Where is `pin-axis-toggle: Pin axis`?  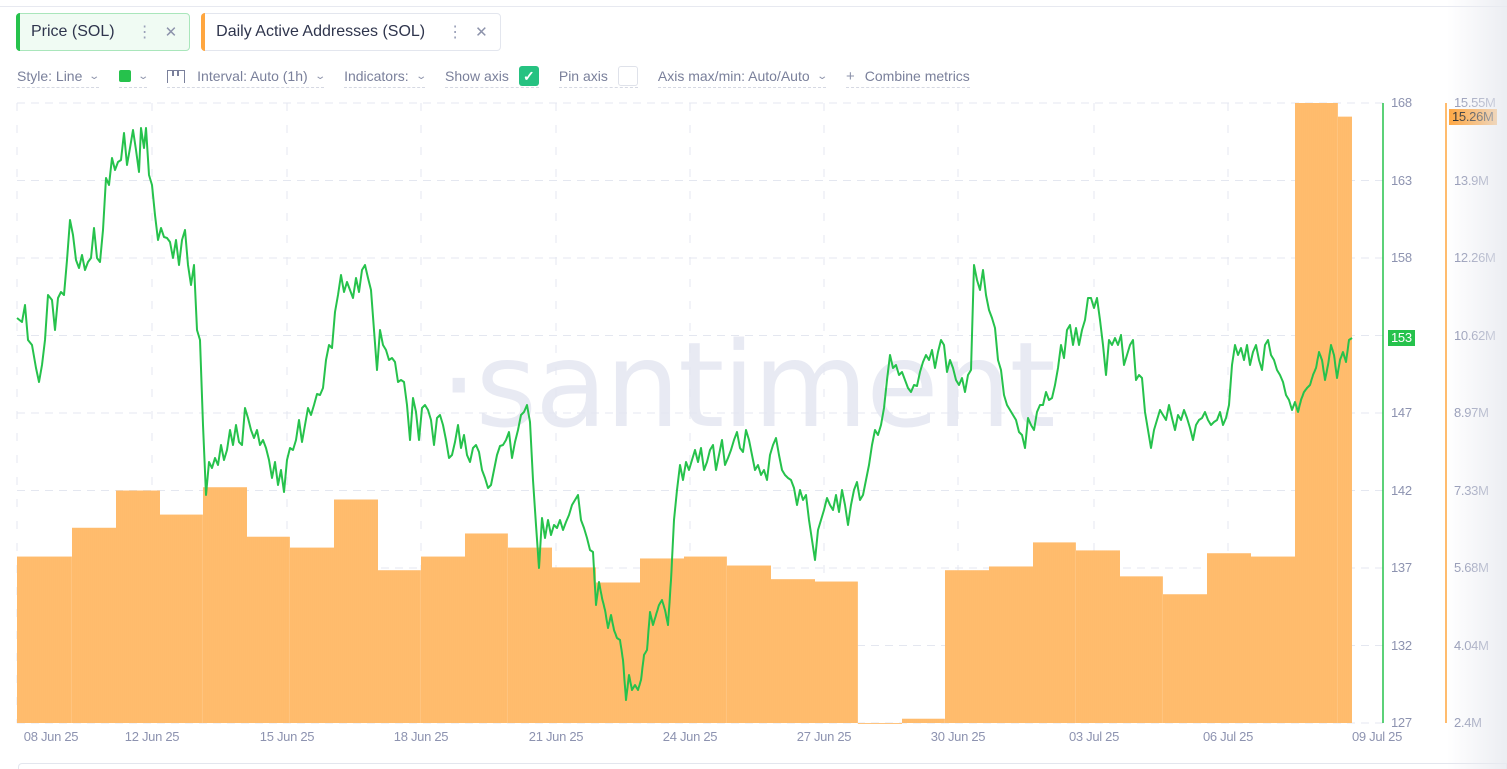
pin-axis-toggle: Pin axis is located at coordinates (598, 77).